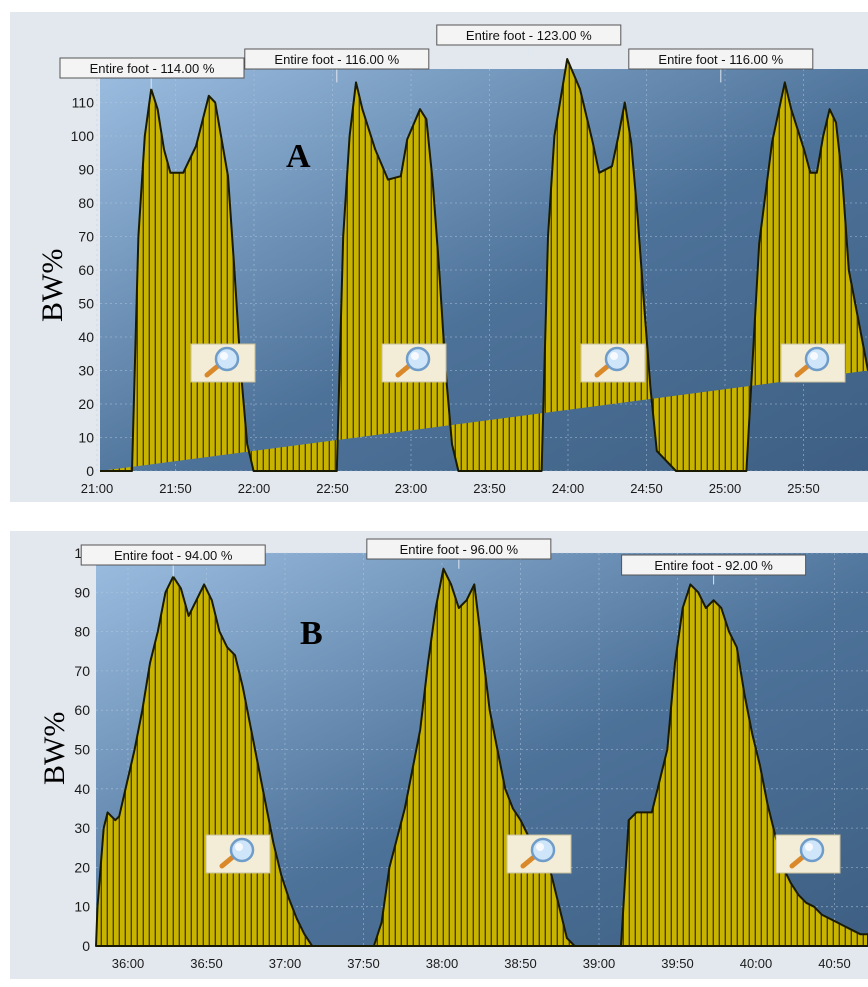 Image resolution: width=868 pixels, height=987 pixels. I want to click on x-tick-label: 21:50, so click(175, 488).